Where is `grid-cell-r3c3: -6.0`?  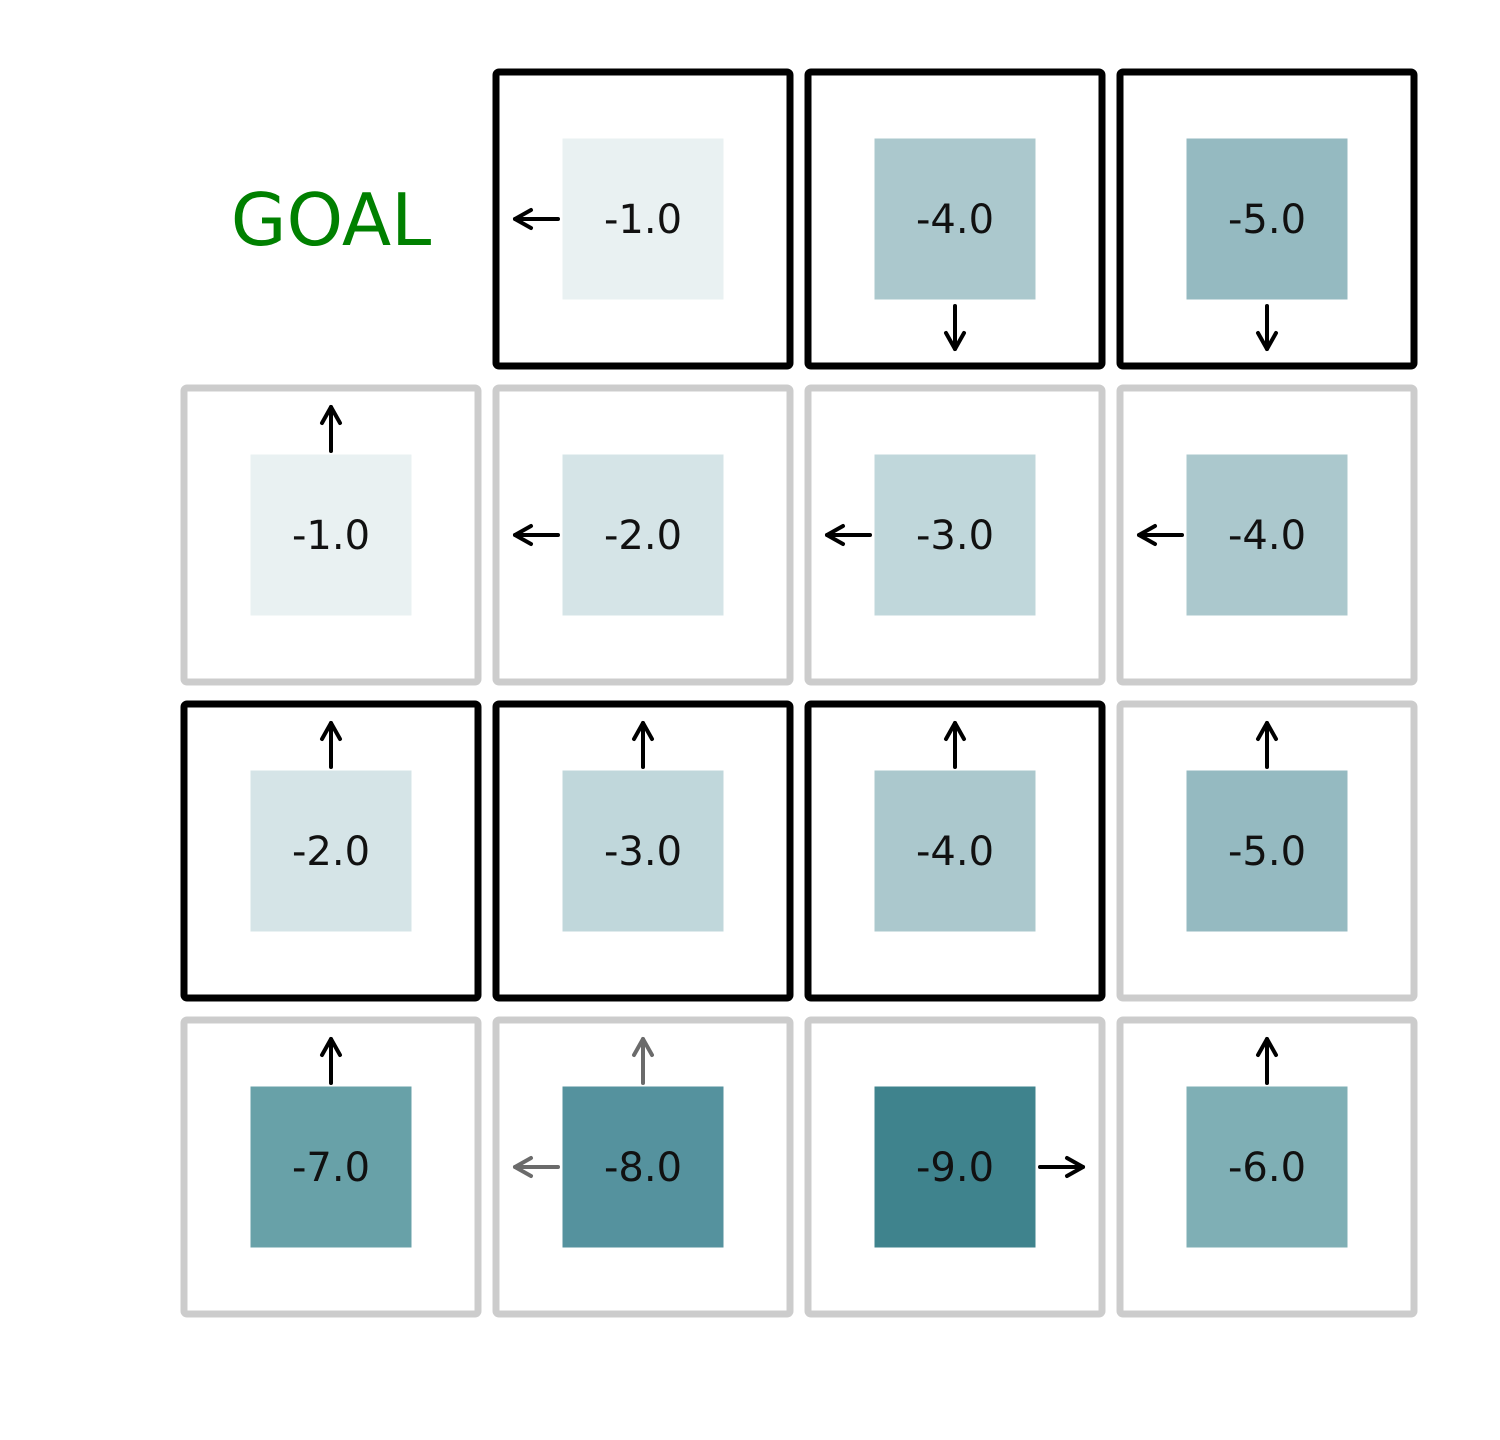 grid-cell-r3c3: -6.0 is located at coordinates (1267, 1167).